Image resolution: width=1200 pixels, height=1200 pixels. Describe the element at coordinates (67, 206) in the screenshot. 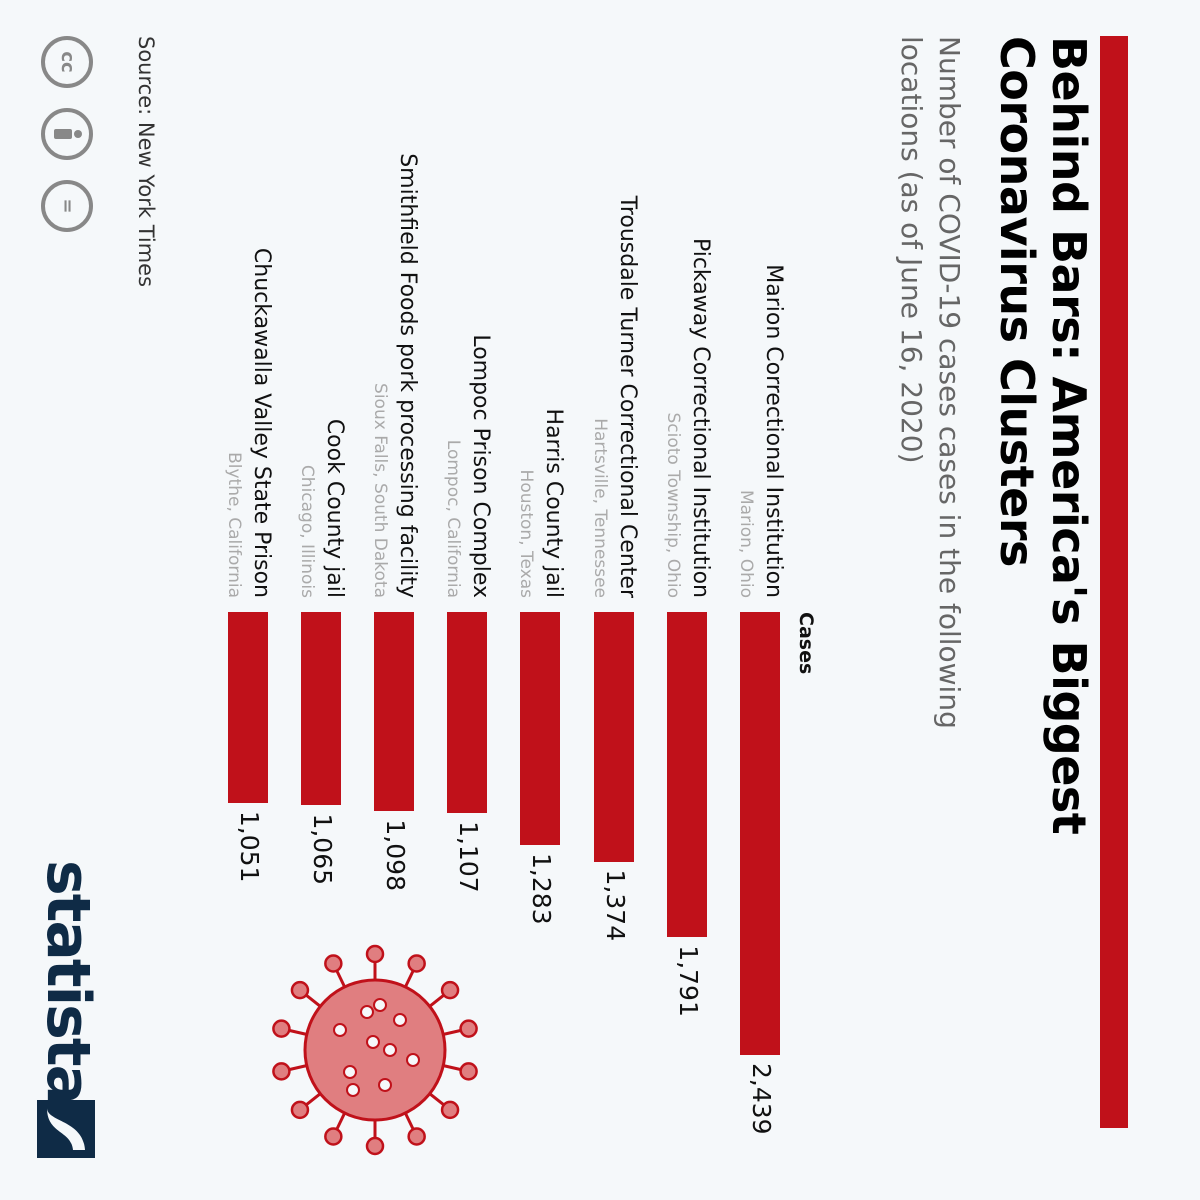

I see `no-derivatives-icon: =` at that location.